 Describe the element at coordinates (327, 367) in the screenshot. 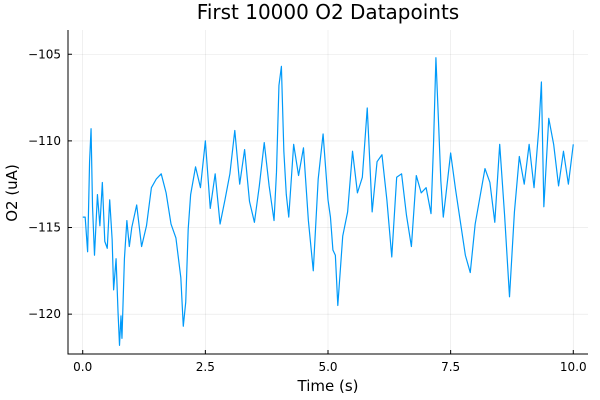

I see `x-tick-label: 5.0` at that location.